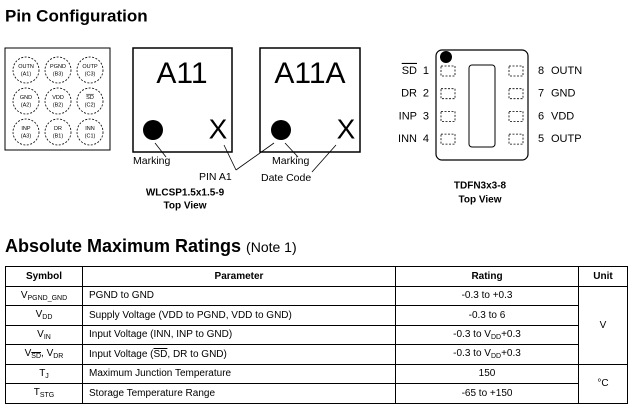 Image resolution: width=633 pixels, height=408 pixels. I want to click on parameter: Input Voltage (SD, DR to GND), so click(239, 354).